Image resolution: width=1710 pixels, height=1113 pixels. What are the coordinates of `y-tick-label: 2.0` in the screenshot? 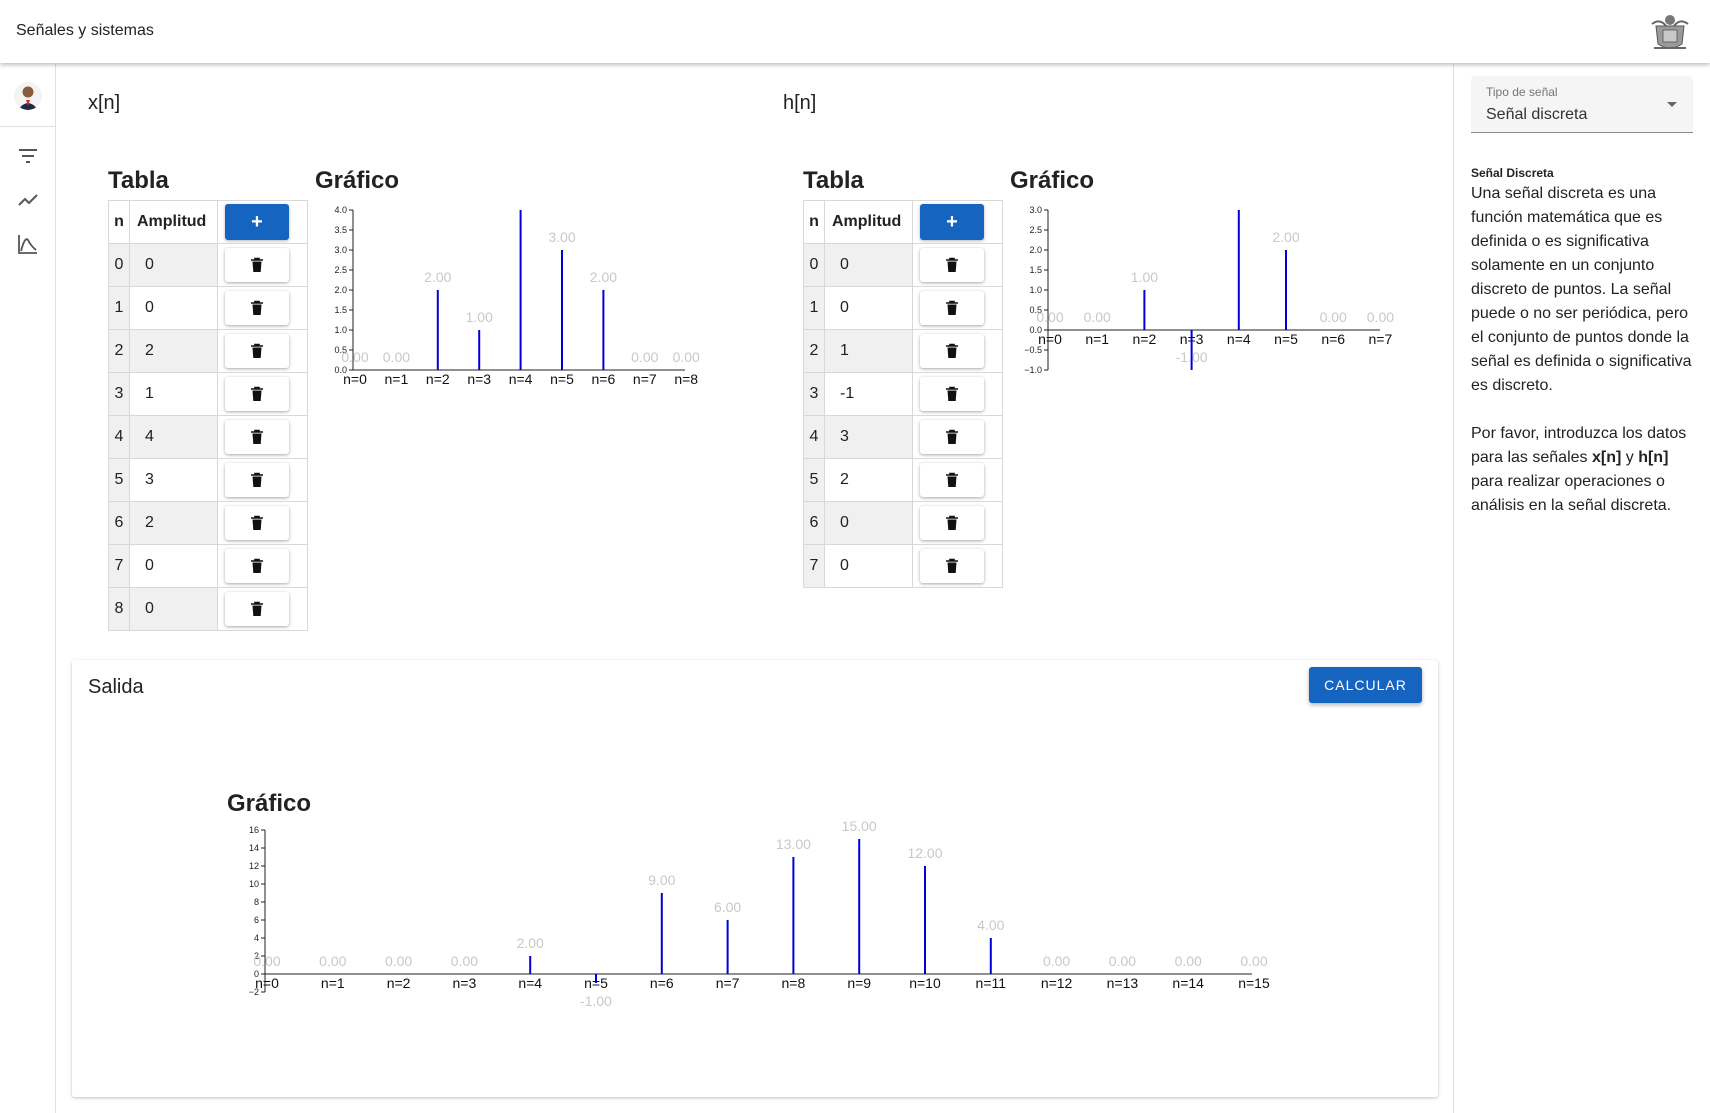 It's located at (1035, 250).